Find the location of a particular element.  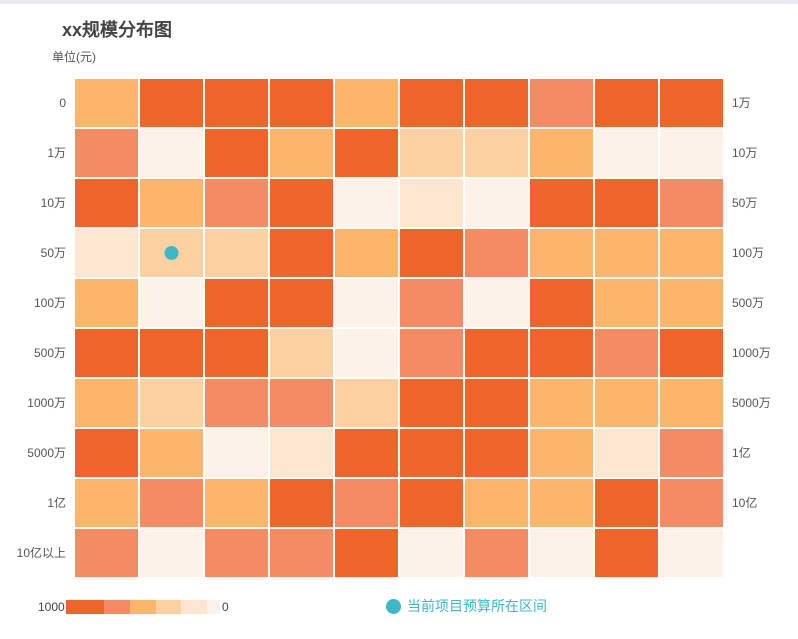

y-right-tick-label: 10亿 is located at coordinates (744, 502).